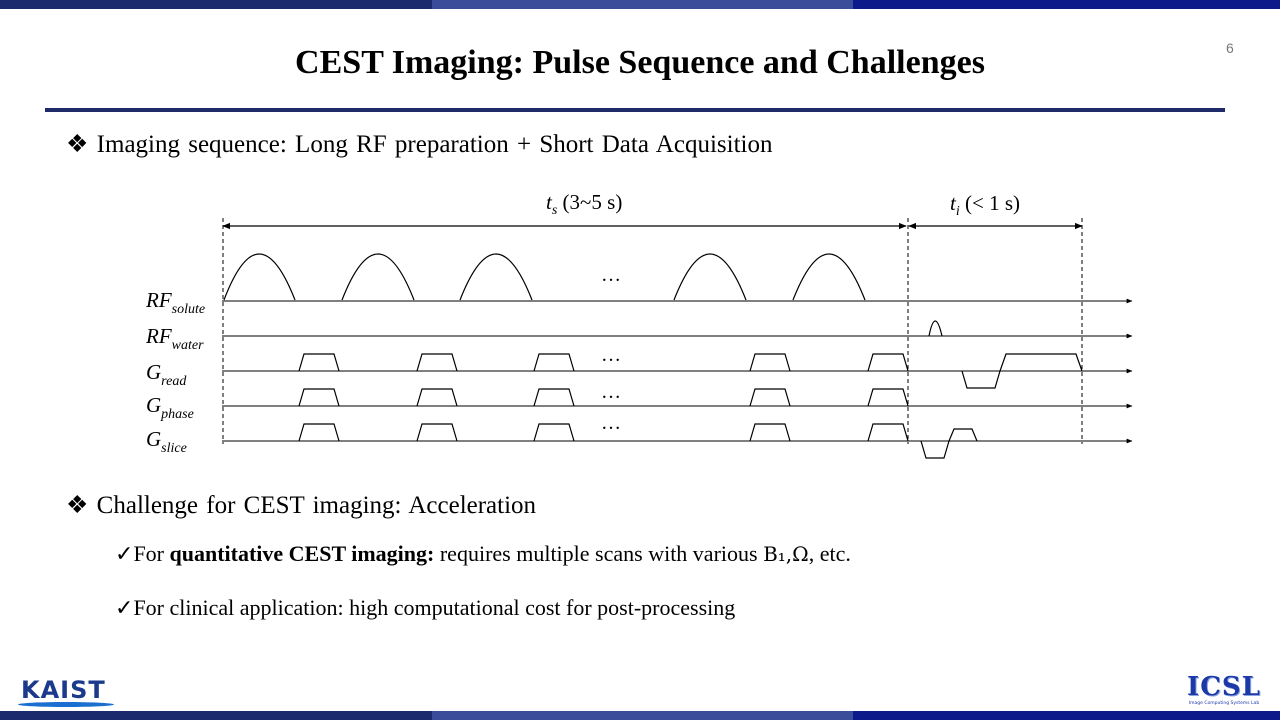  I want to click on imaging-time-label: ti (< 1 s), so click(985, 205).